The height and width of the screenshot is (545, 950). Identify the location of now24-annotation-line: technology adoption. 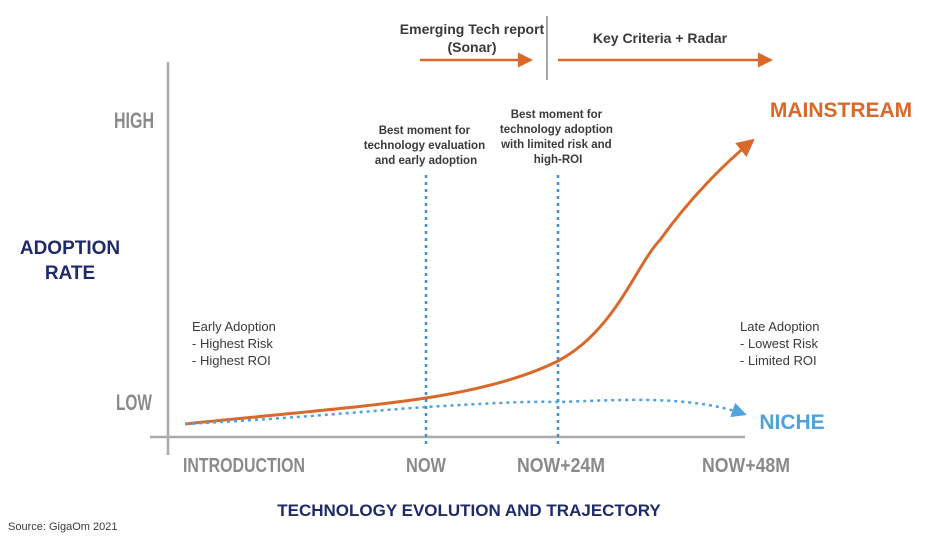
(556, 130).